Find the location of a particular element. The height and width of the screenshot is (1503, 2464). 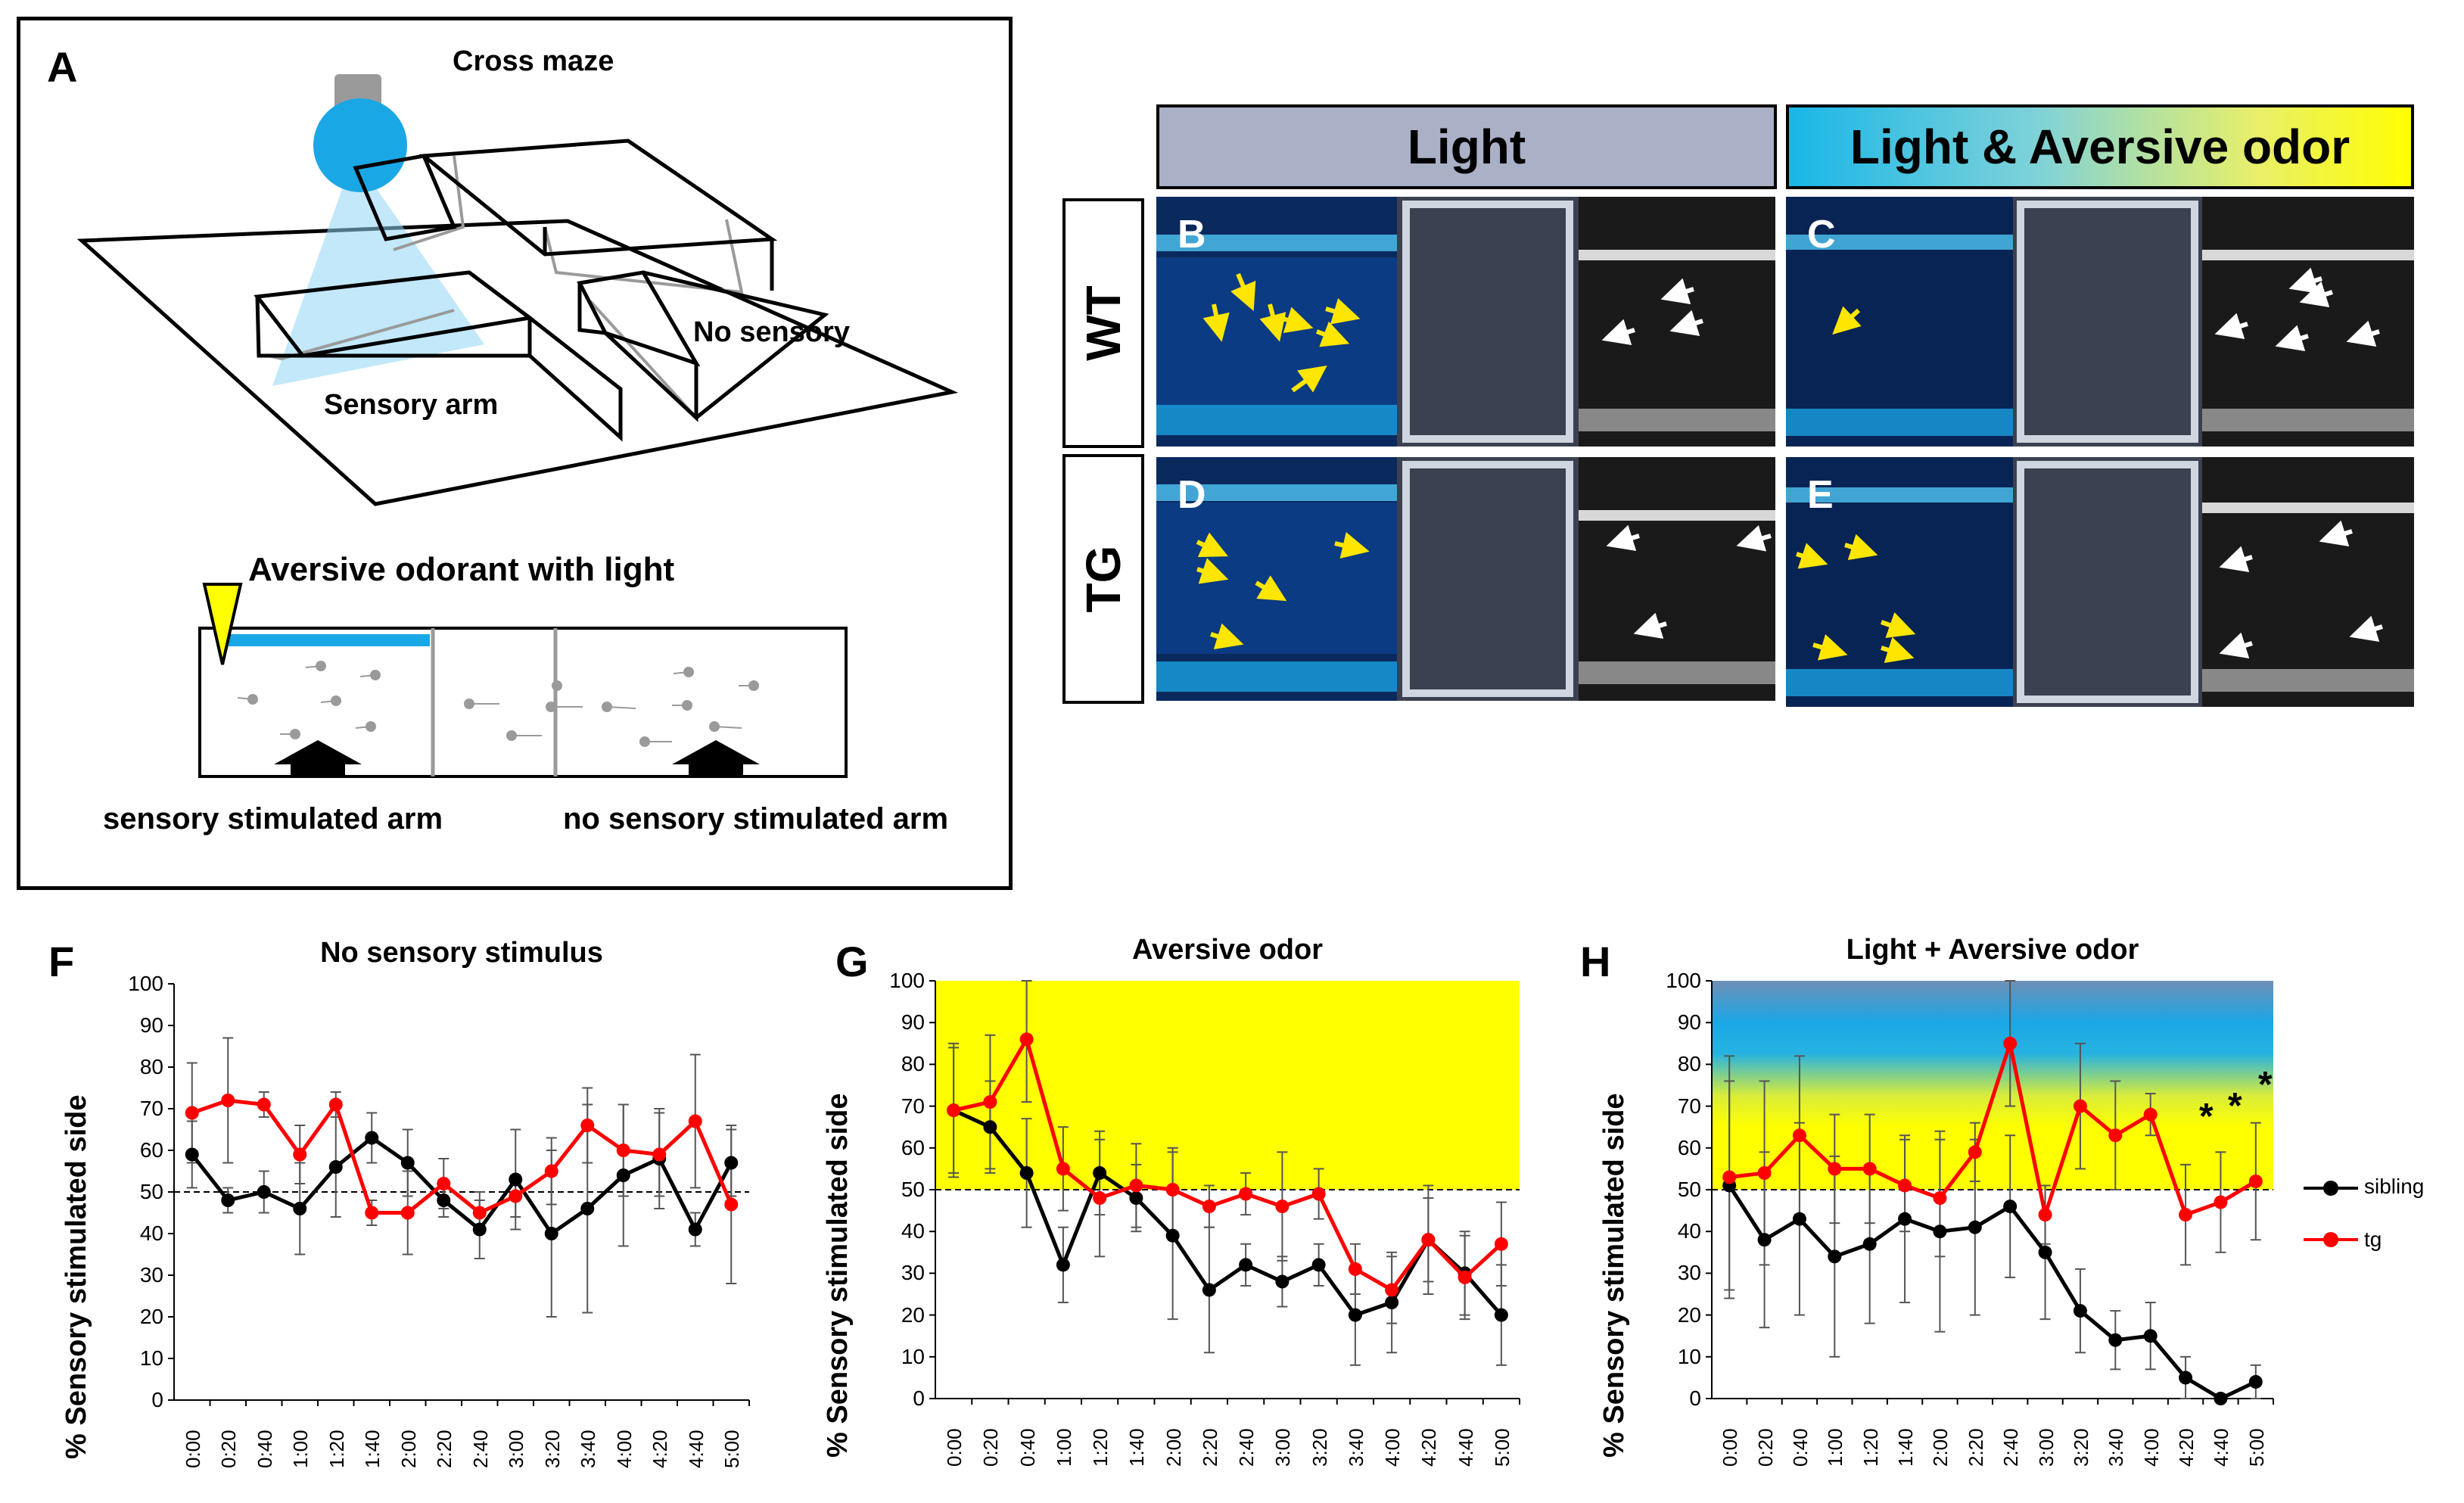

x-tick-label: 4:40 is located at coordinates (2221, 1447).